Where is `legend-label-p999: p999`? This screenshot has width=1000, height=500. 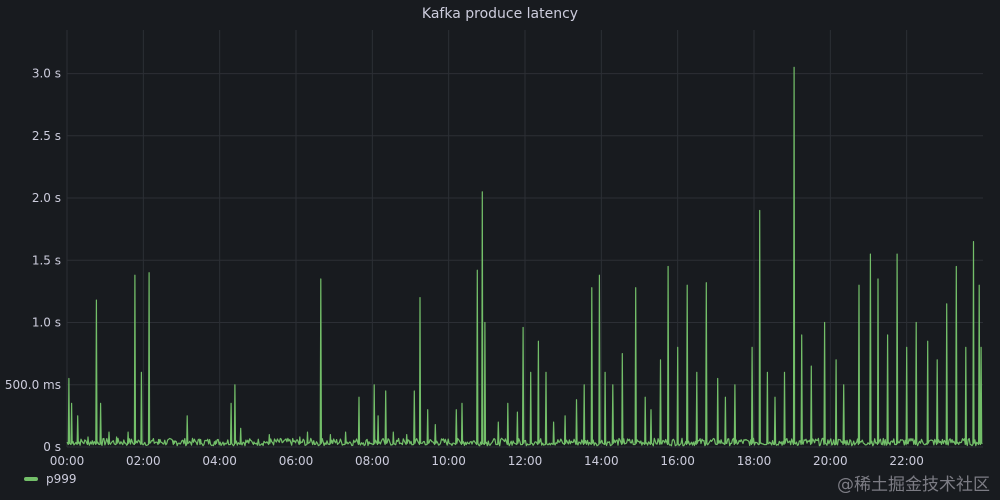
legend-label-p999: p999 is located at coordinates (61, 479).